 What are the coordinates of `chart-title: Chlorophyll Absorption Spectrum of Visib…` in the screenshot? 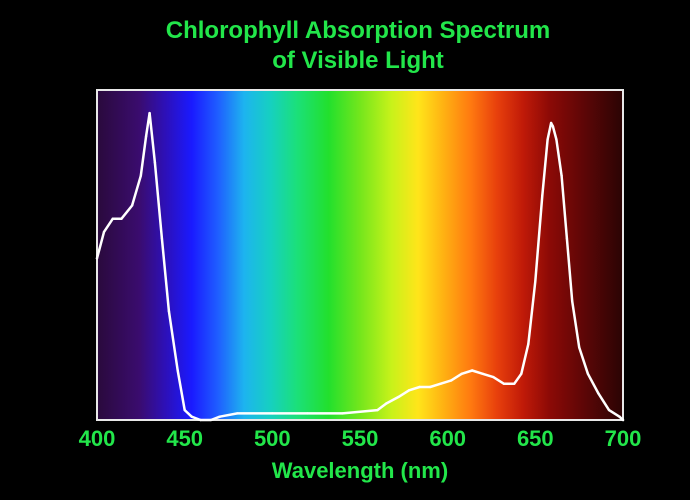 It's located at (358, 45).